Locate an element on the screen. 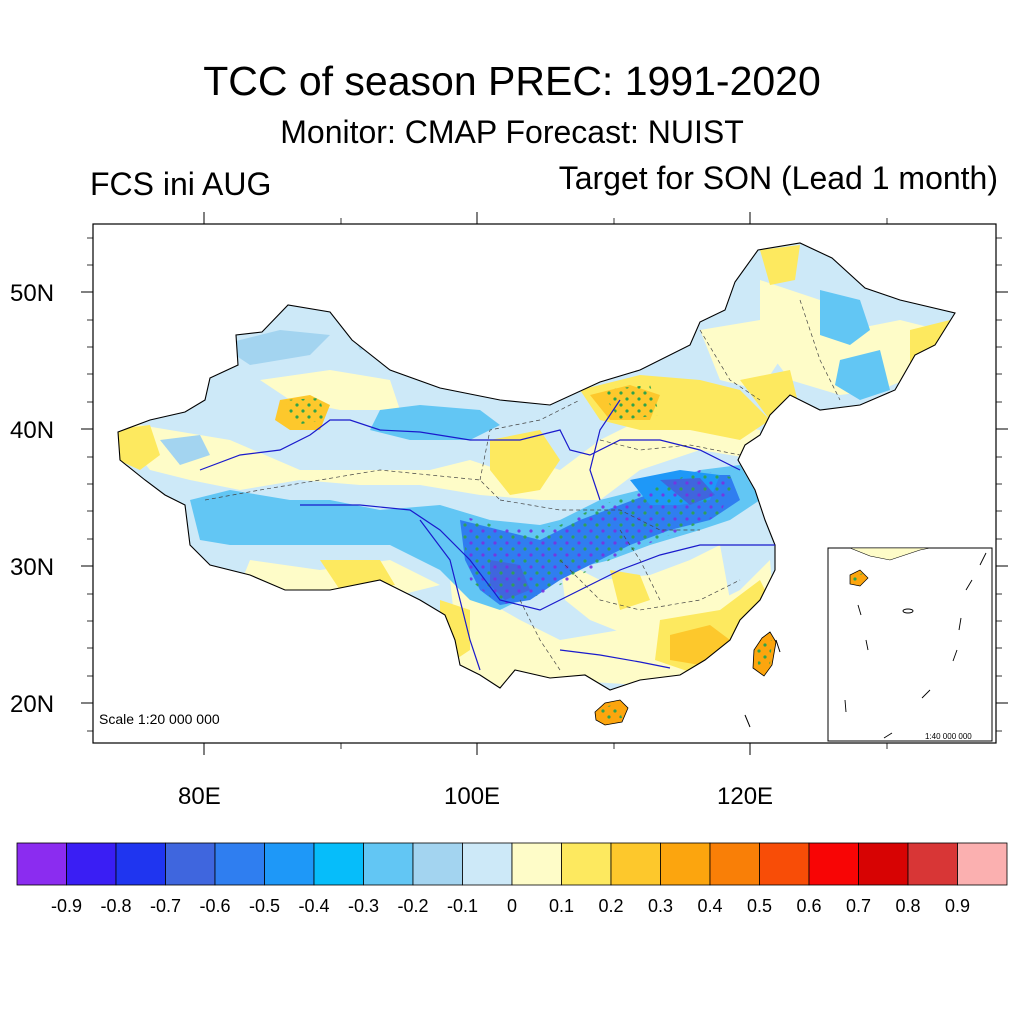  colorbar-tick-label: -0.4 is located at coordinates (314, 906).